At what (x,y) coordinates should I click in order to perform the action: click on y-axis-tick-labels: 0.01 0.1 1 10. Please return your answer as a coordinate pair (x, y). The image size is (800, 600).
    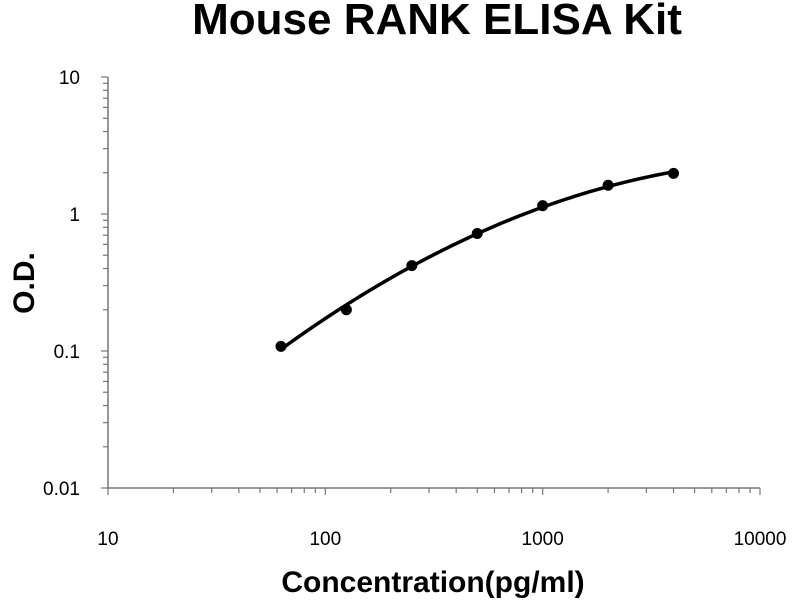
    Looking at the image, I should click on (61, 284).